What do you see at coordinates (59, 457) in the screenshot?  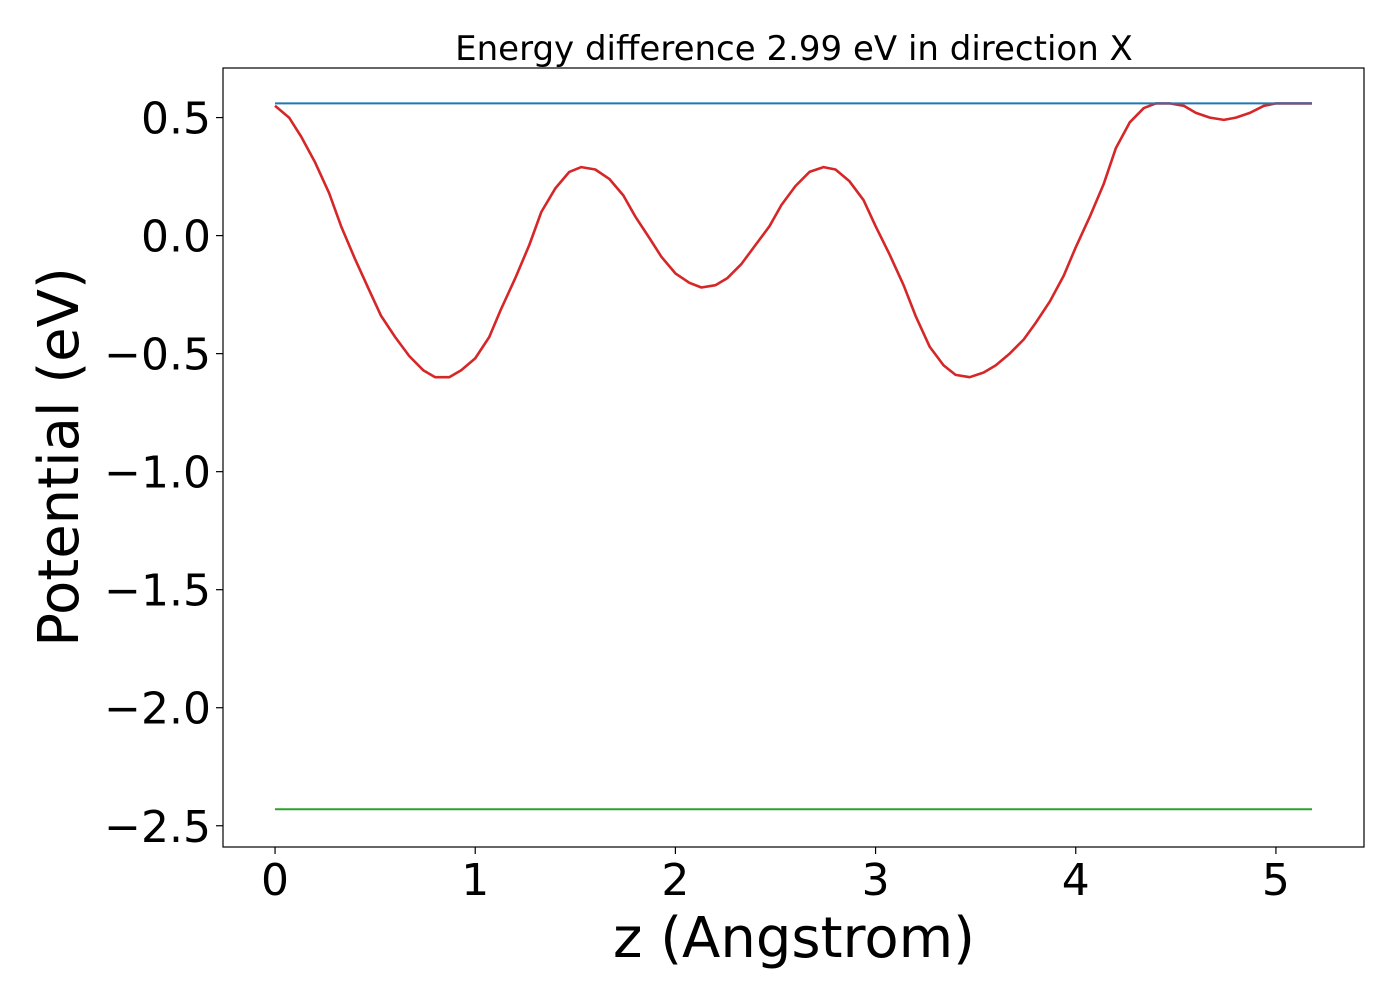 I see `y-axis-label: Potential (eV)` at bounding box center [59, 457].